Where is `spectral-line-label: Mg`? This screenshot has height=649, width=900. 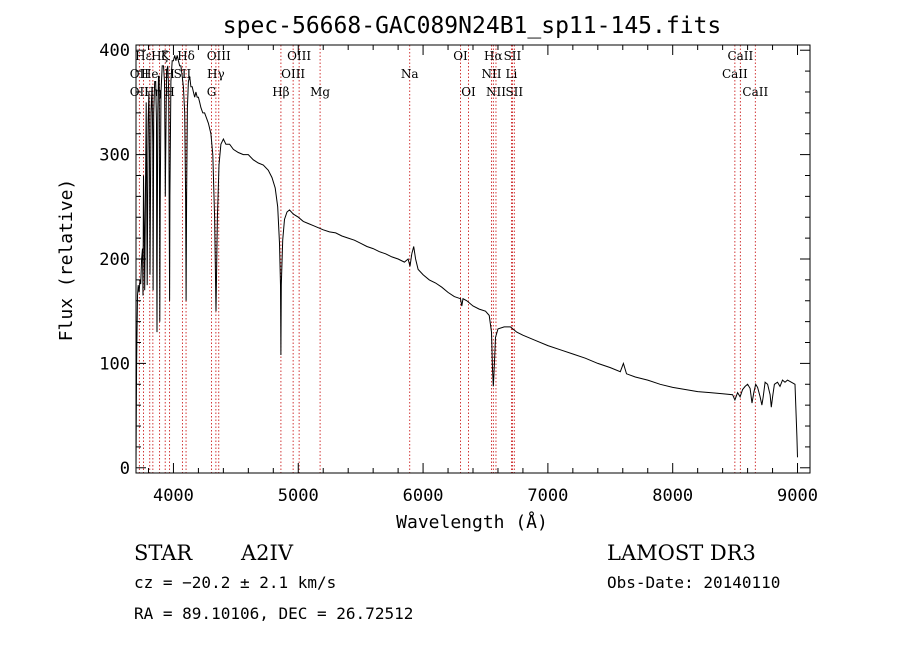
spectral-line-label: Mg is located at coordinates (320, 92).